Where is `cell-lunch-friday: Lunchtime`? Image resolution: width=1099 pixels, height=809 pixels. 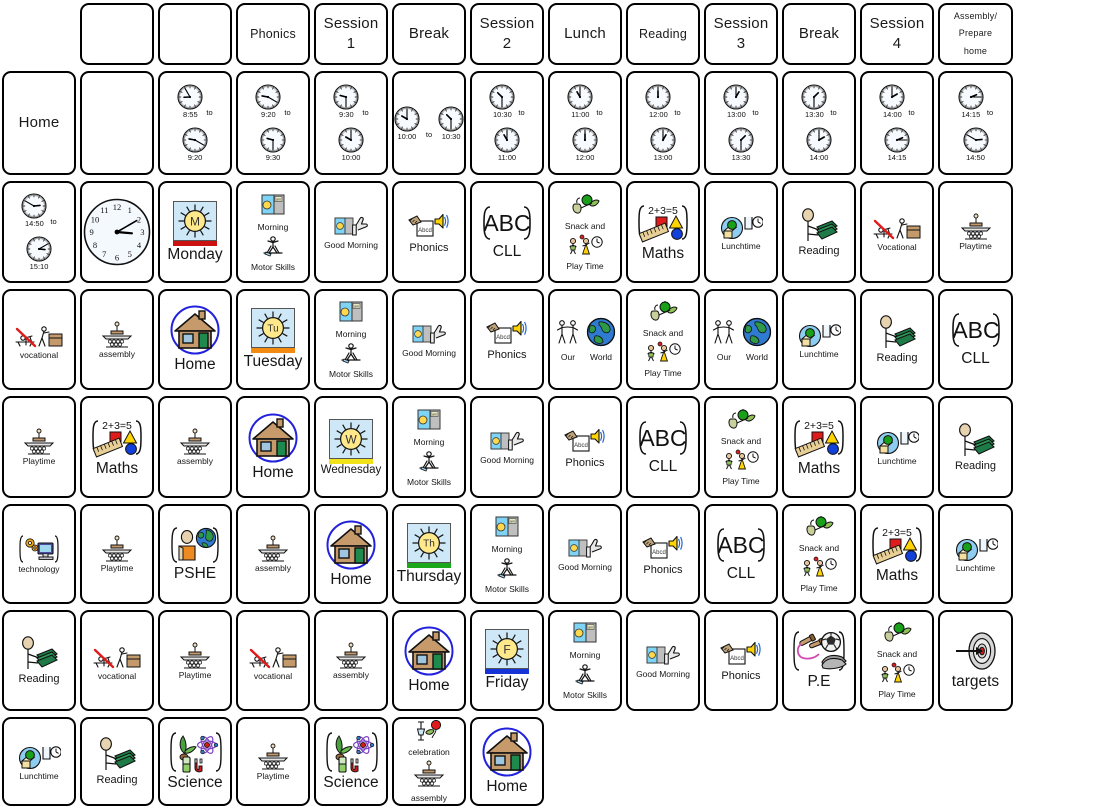 cell-lunch-friday: Lunchtime is located at coordinates (39, 761).